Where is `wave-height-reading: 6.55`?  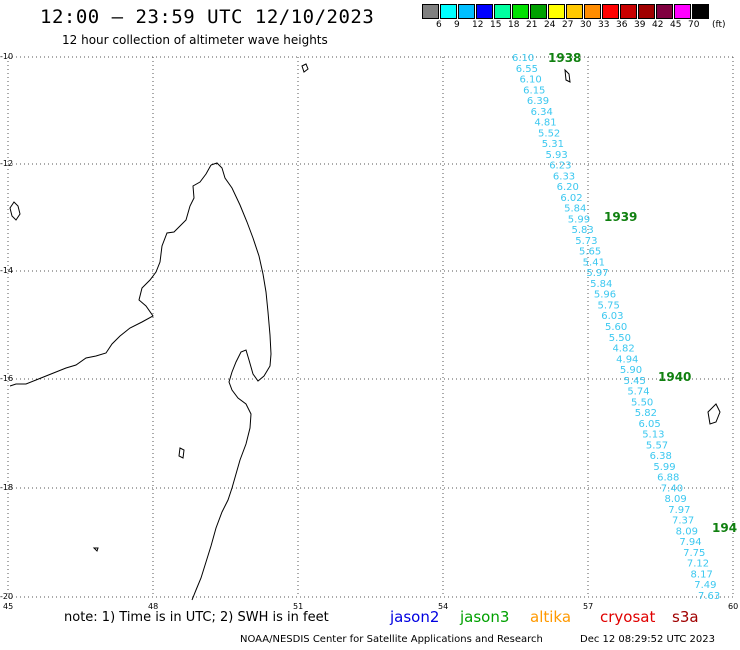 wave-height-reading: 6.55 is located at coordinates (527, 69).